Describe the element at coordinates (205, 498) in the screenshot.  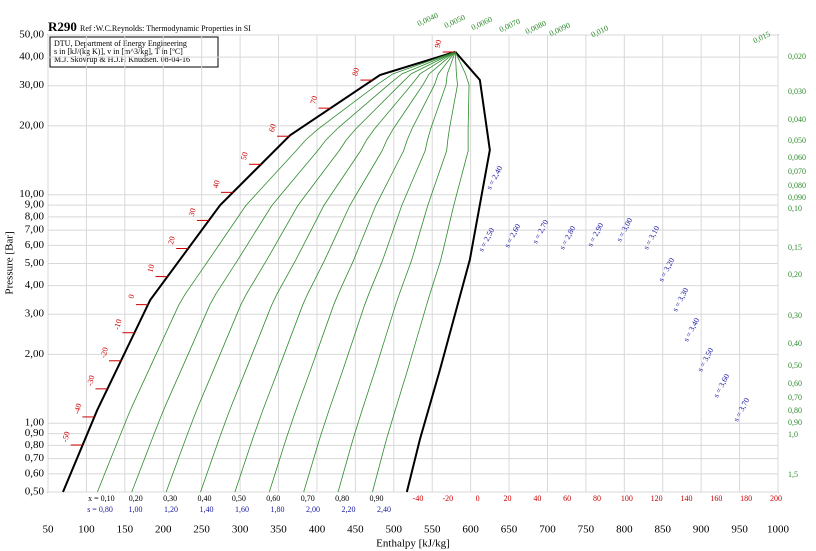
I see `quality-label: 0,40` at that location.